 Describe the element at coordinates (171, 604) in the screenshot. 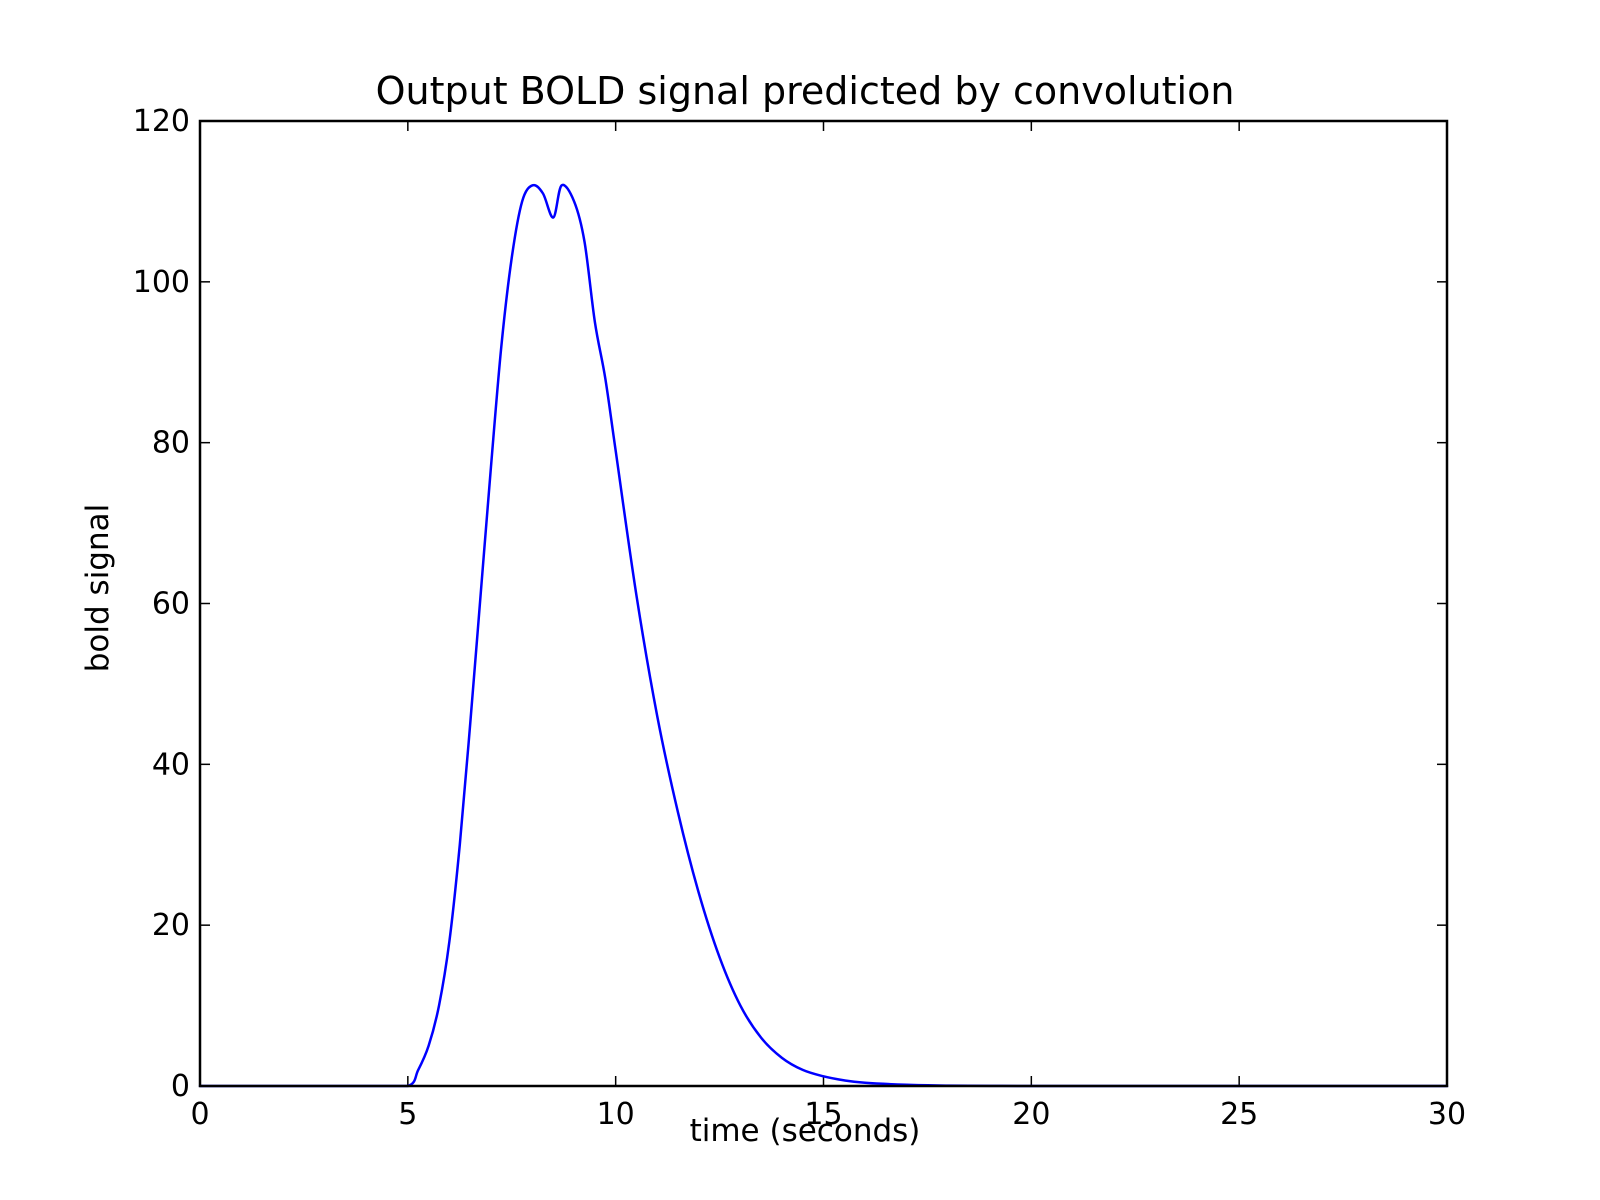

I see `y-tick-label: 60` at that location.